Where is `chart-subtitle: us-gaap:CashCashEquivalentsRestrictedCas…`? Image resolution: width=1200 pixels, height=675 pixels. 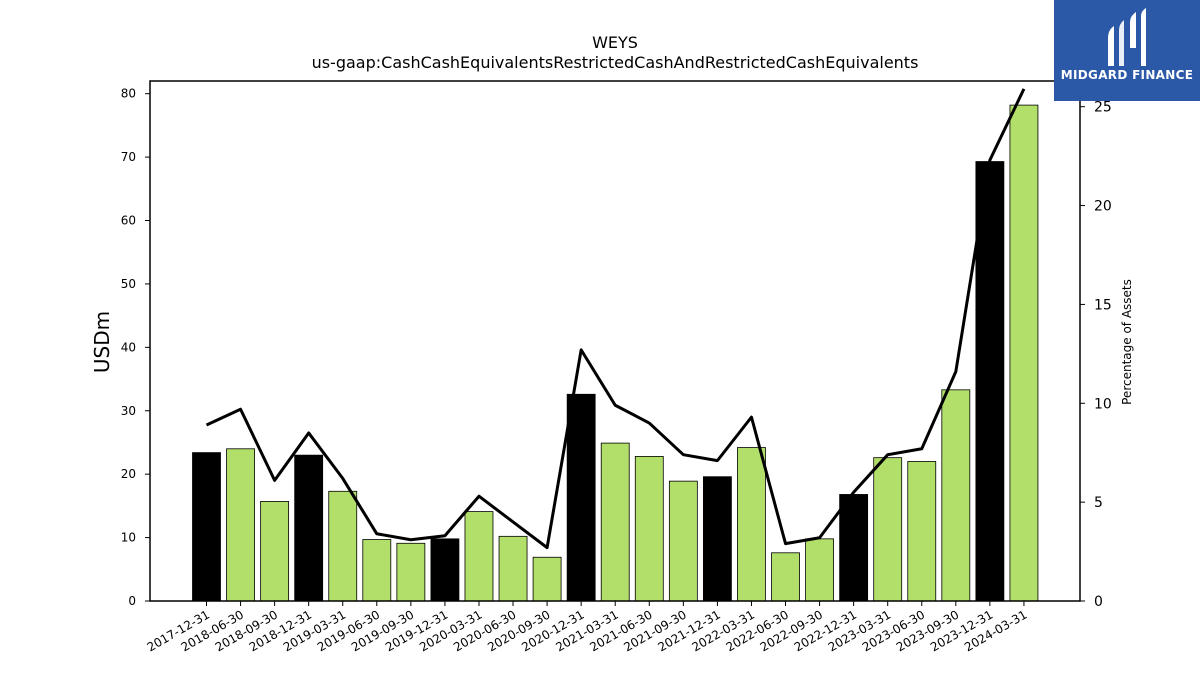 chart-subtitle: us-gaap:CashCashEquivalentsRestrictedCas… is located at coordinates (615, 62).